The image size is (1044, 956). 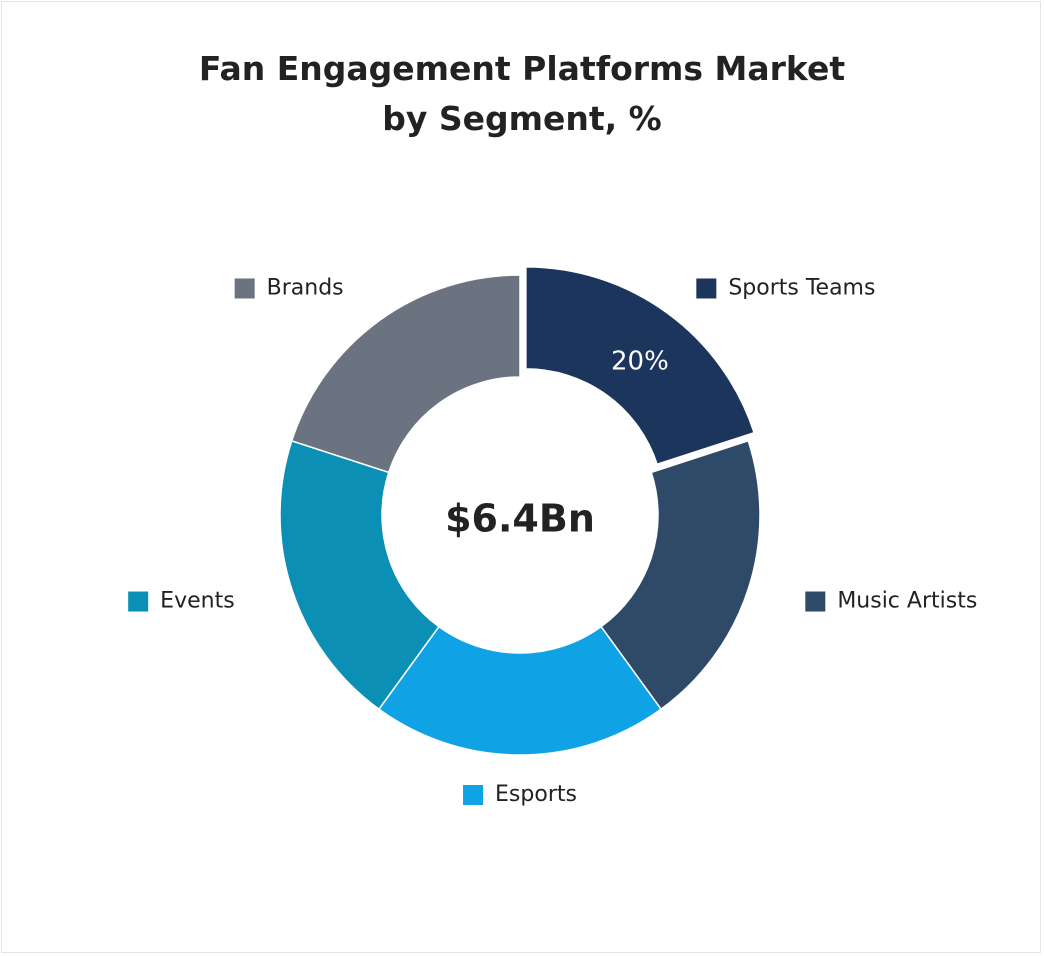 What do you see at coordinates (520, 519) in the screenshot?
I see `center-label: $6.4Bn` at bounding box center [520, 519].